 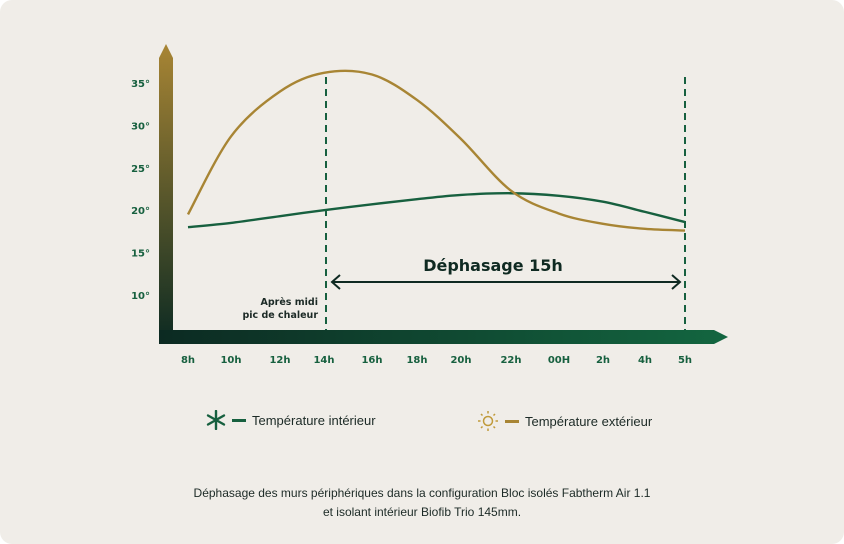 I want to click on x-tick-label: 12h, so click(x=279, y=360).